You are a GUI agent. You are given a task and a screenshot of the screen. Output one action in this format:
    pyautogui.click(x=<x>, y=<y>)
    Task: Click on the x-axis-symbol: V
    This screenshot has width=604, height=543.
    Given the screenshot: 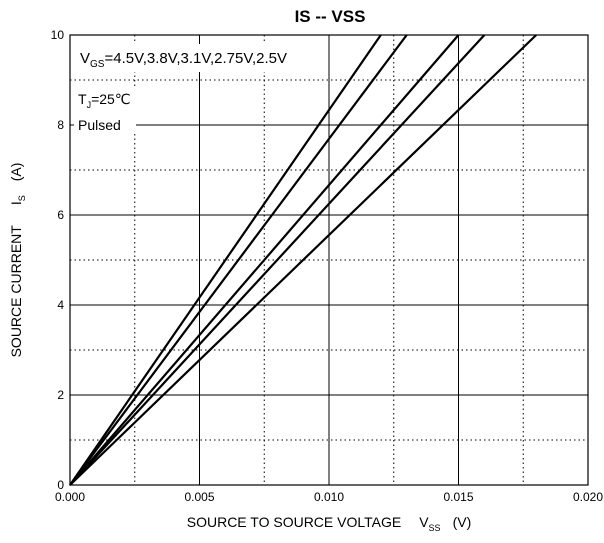 What is the action you would take?
    pyautogui.click(x=424, y=522)
    